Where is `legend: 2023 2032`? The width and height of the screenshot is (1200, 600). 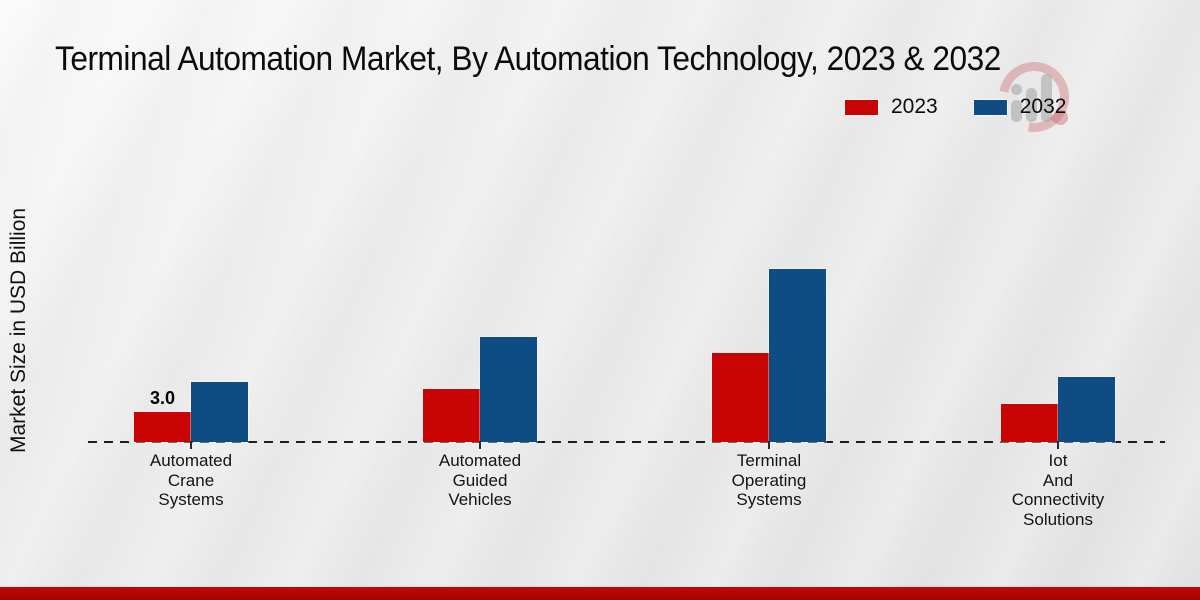
legend: 2023 2032 is located at coordinates (955, 107).